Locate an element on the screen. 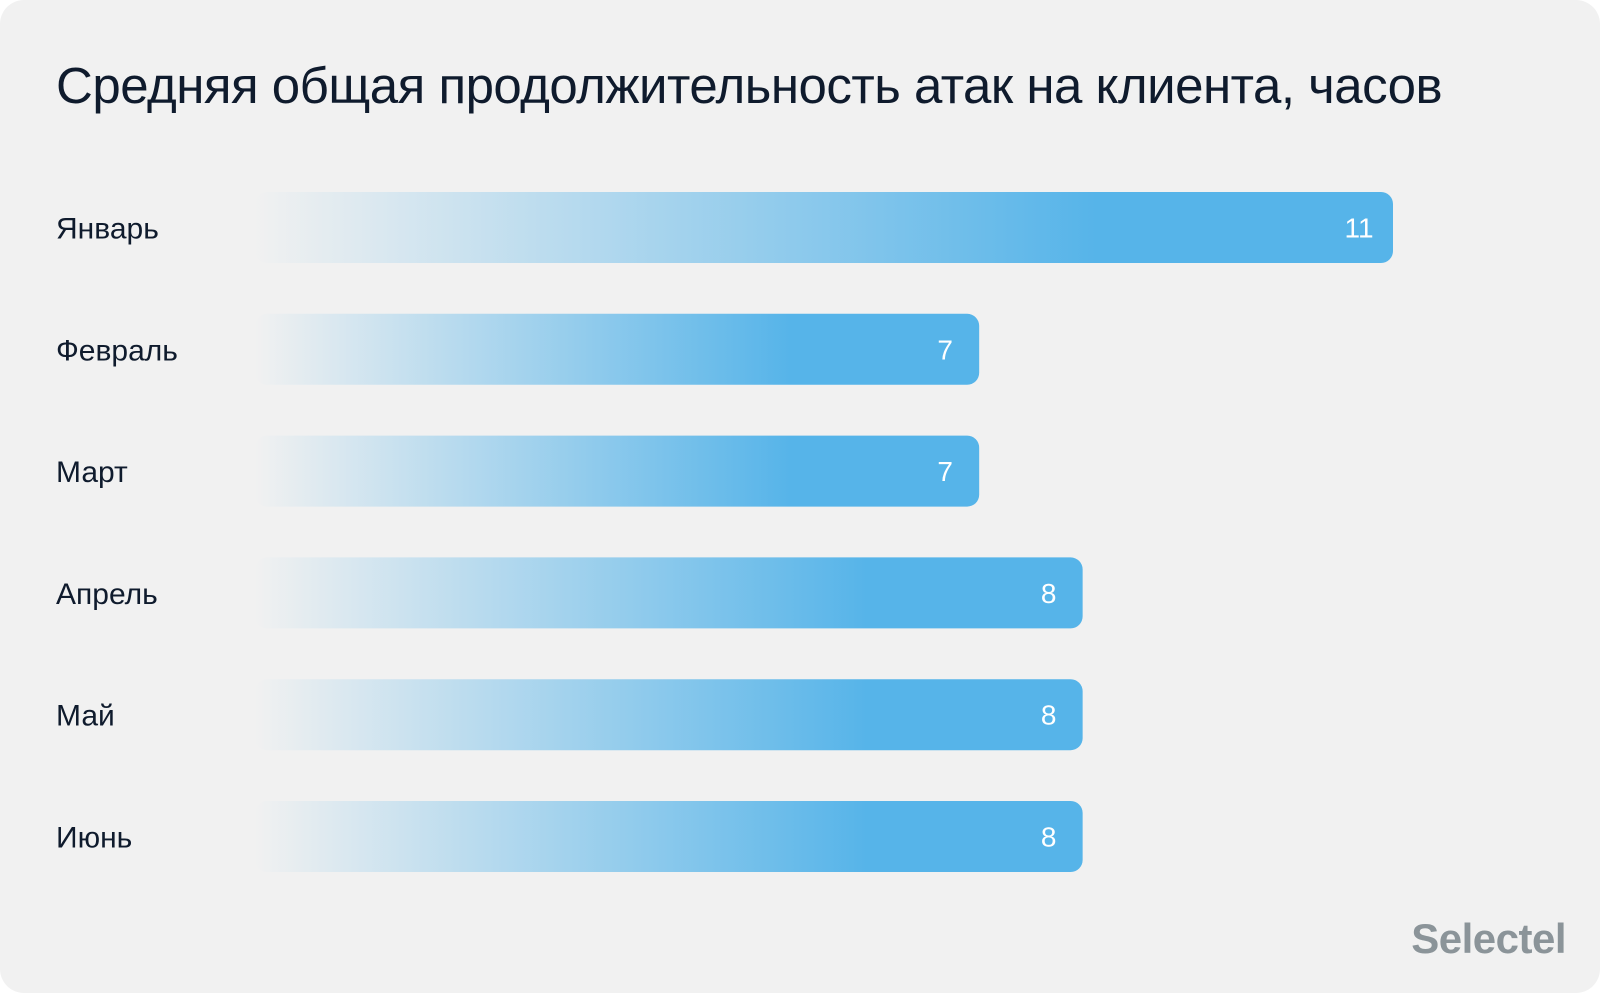 Image resolution: width=1600 pixels, height=993 pixels. selectel-logo: Selectel is located at coordinates (1488, 938).